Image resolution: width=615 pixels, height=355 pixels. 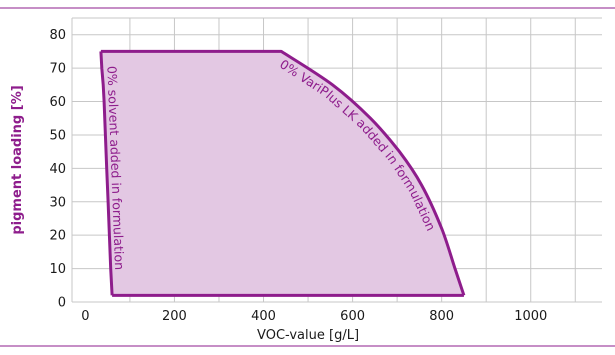 What do you see at coordinates (174, 316) in the screenshot?
I see `x-tick-label: 200` at bounding box center [174, 316].